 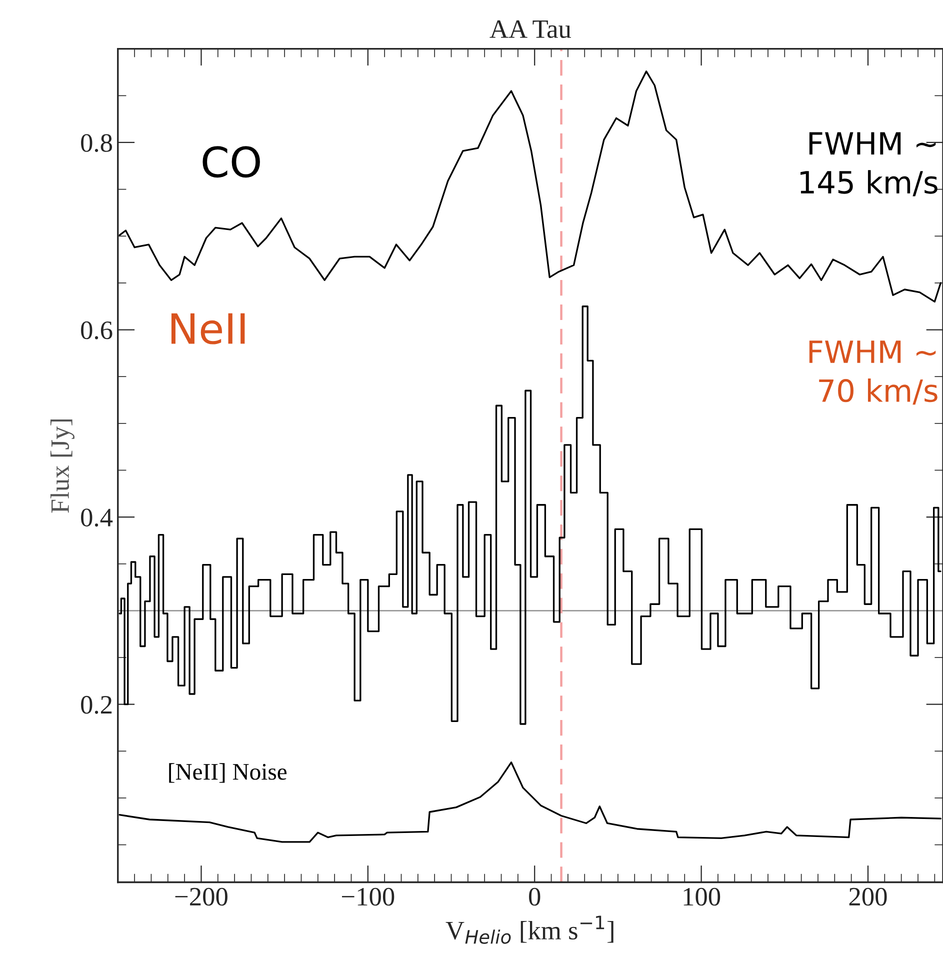 What do you see at coordinates (534, 897) in the screenshot?
I see `x-tick-label: 0` at bounding box center [534, 897].